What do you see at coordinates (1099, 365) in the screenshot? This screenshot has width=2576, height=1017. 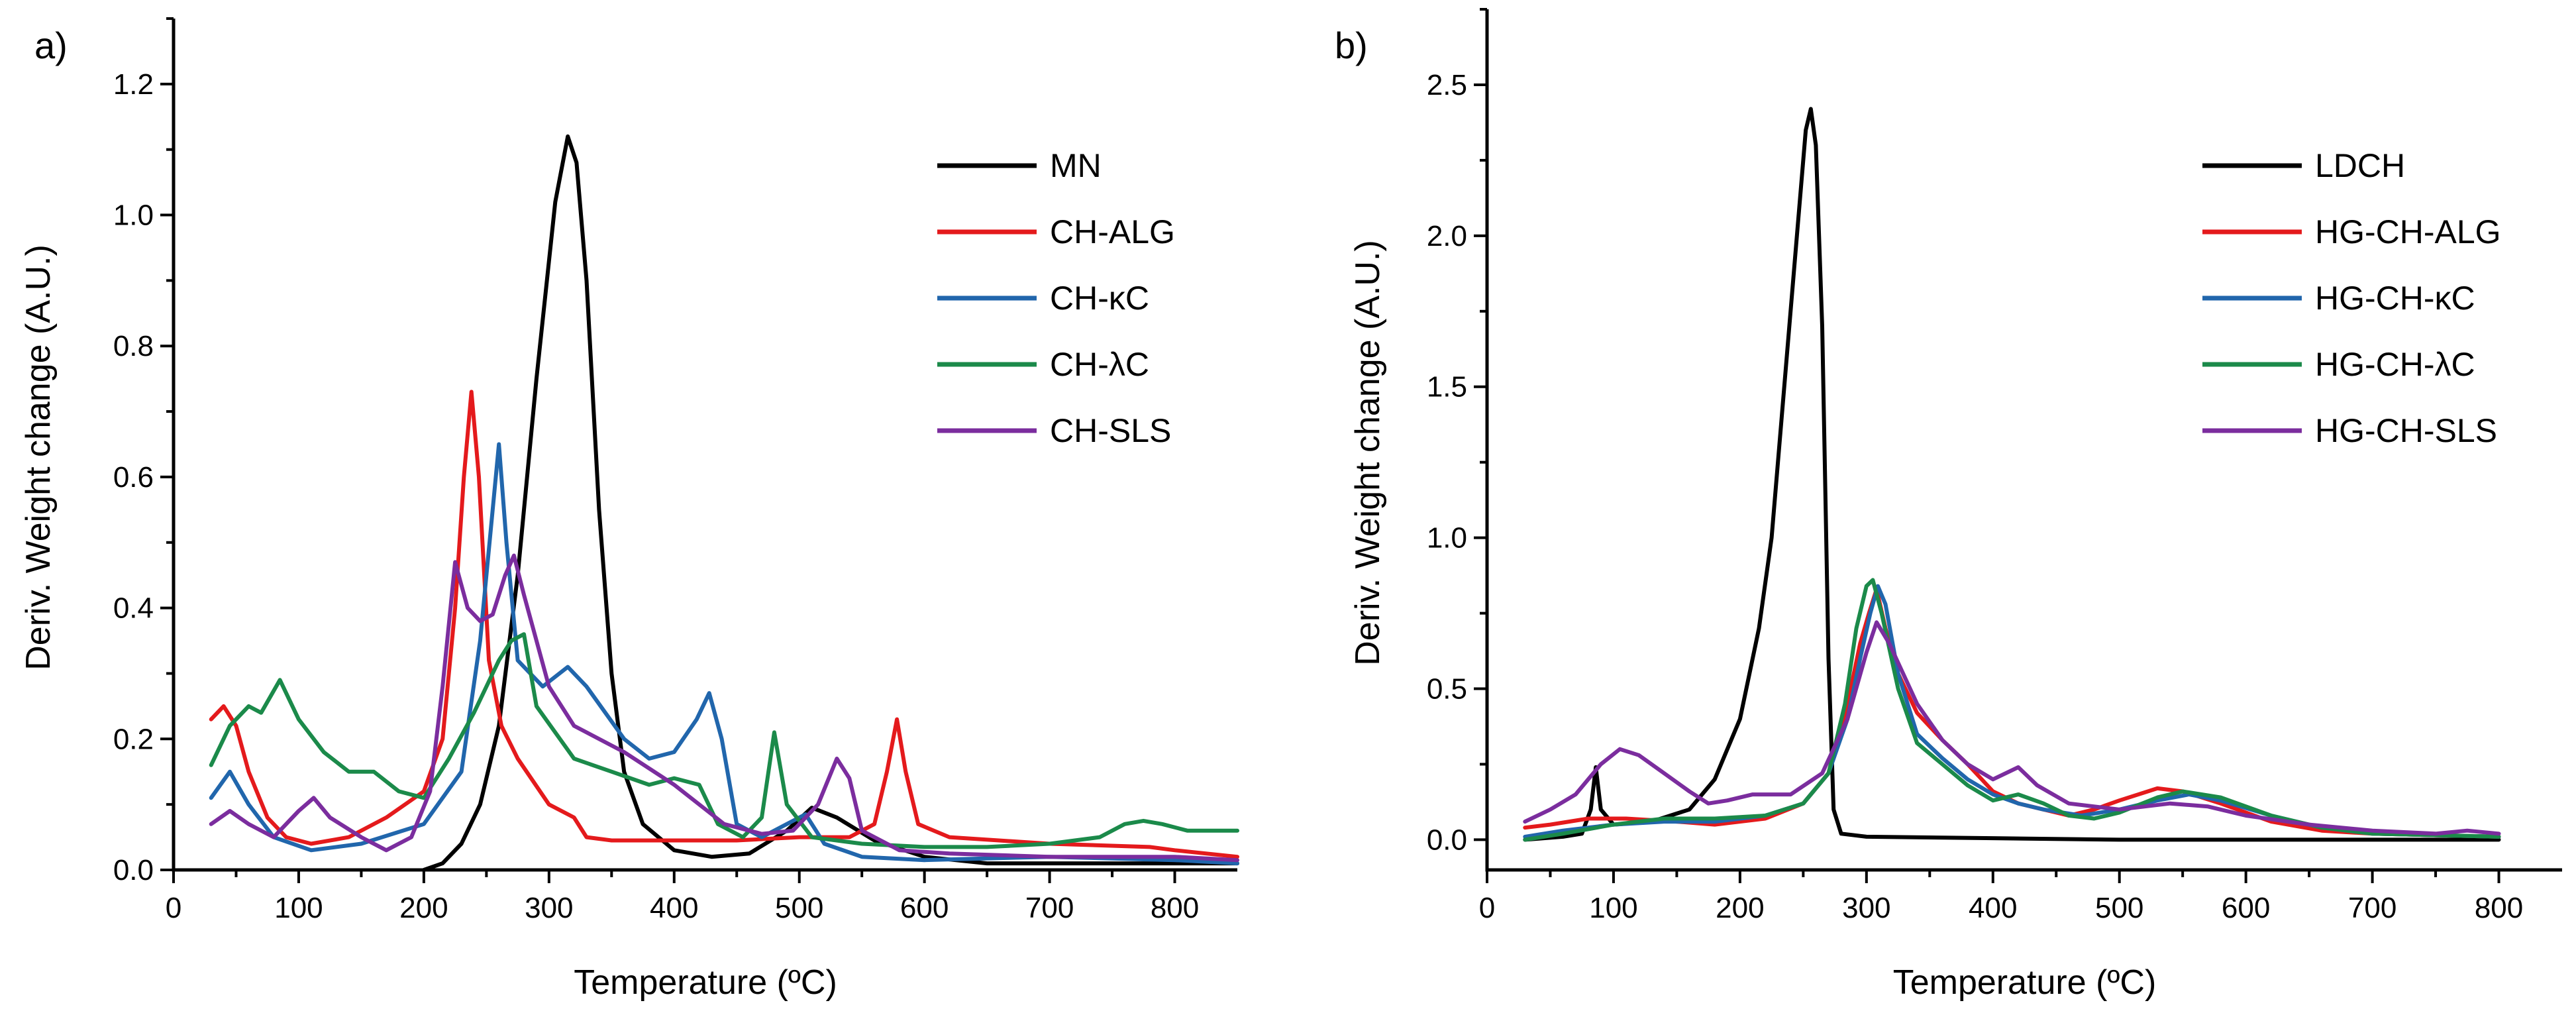 I see `legend-label: CH-λC` at bounding box center [1099, 365].